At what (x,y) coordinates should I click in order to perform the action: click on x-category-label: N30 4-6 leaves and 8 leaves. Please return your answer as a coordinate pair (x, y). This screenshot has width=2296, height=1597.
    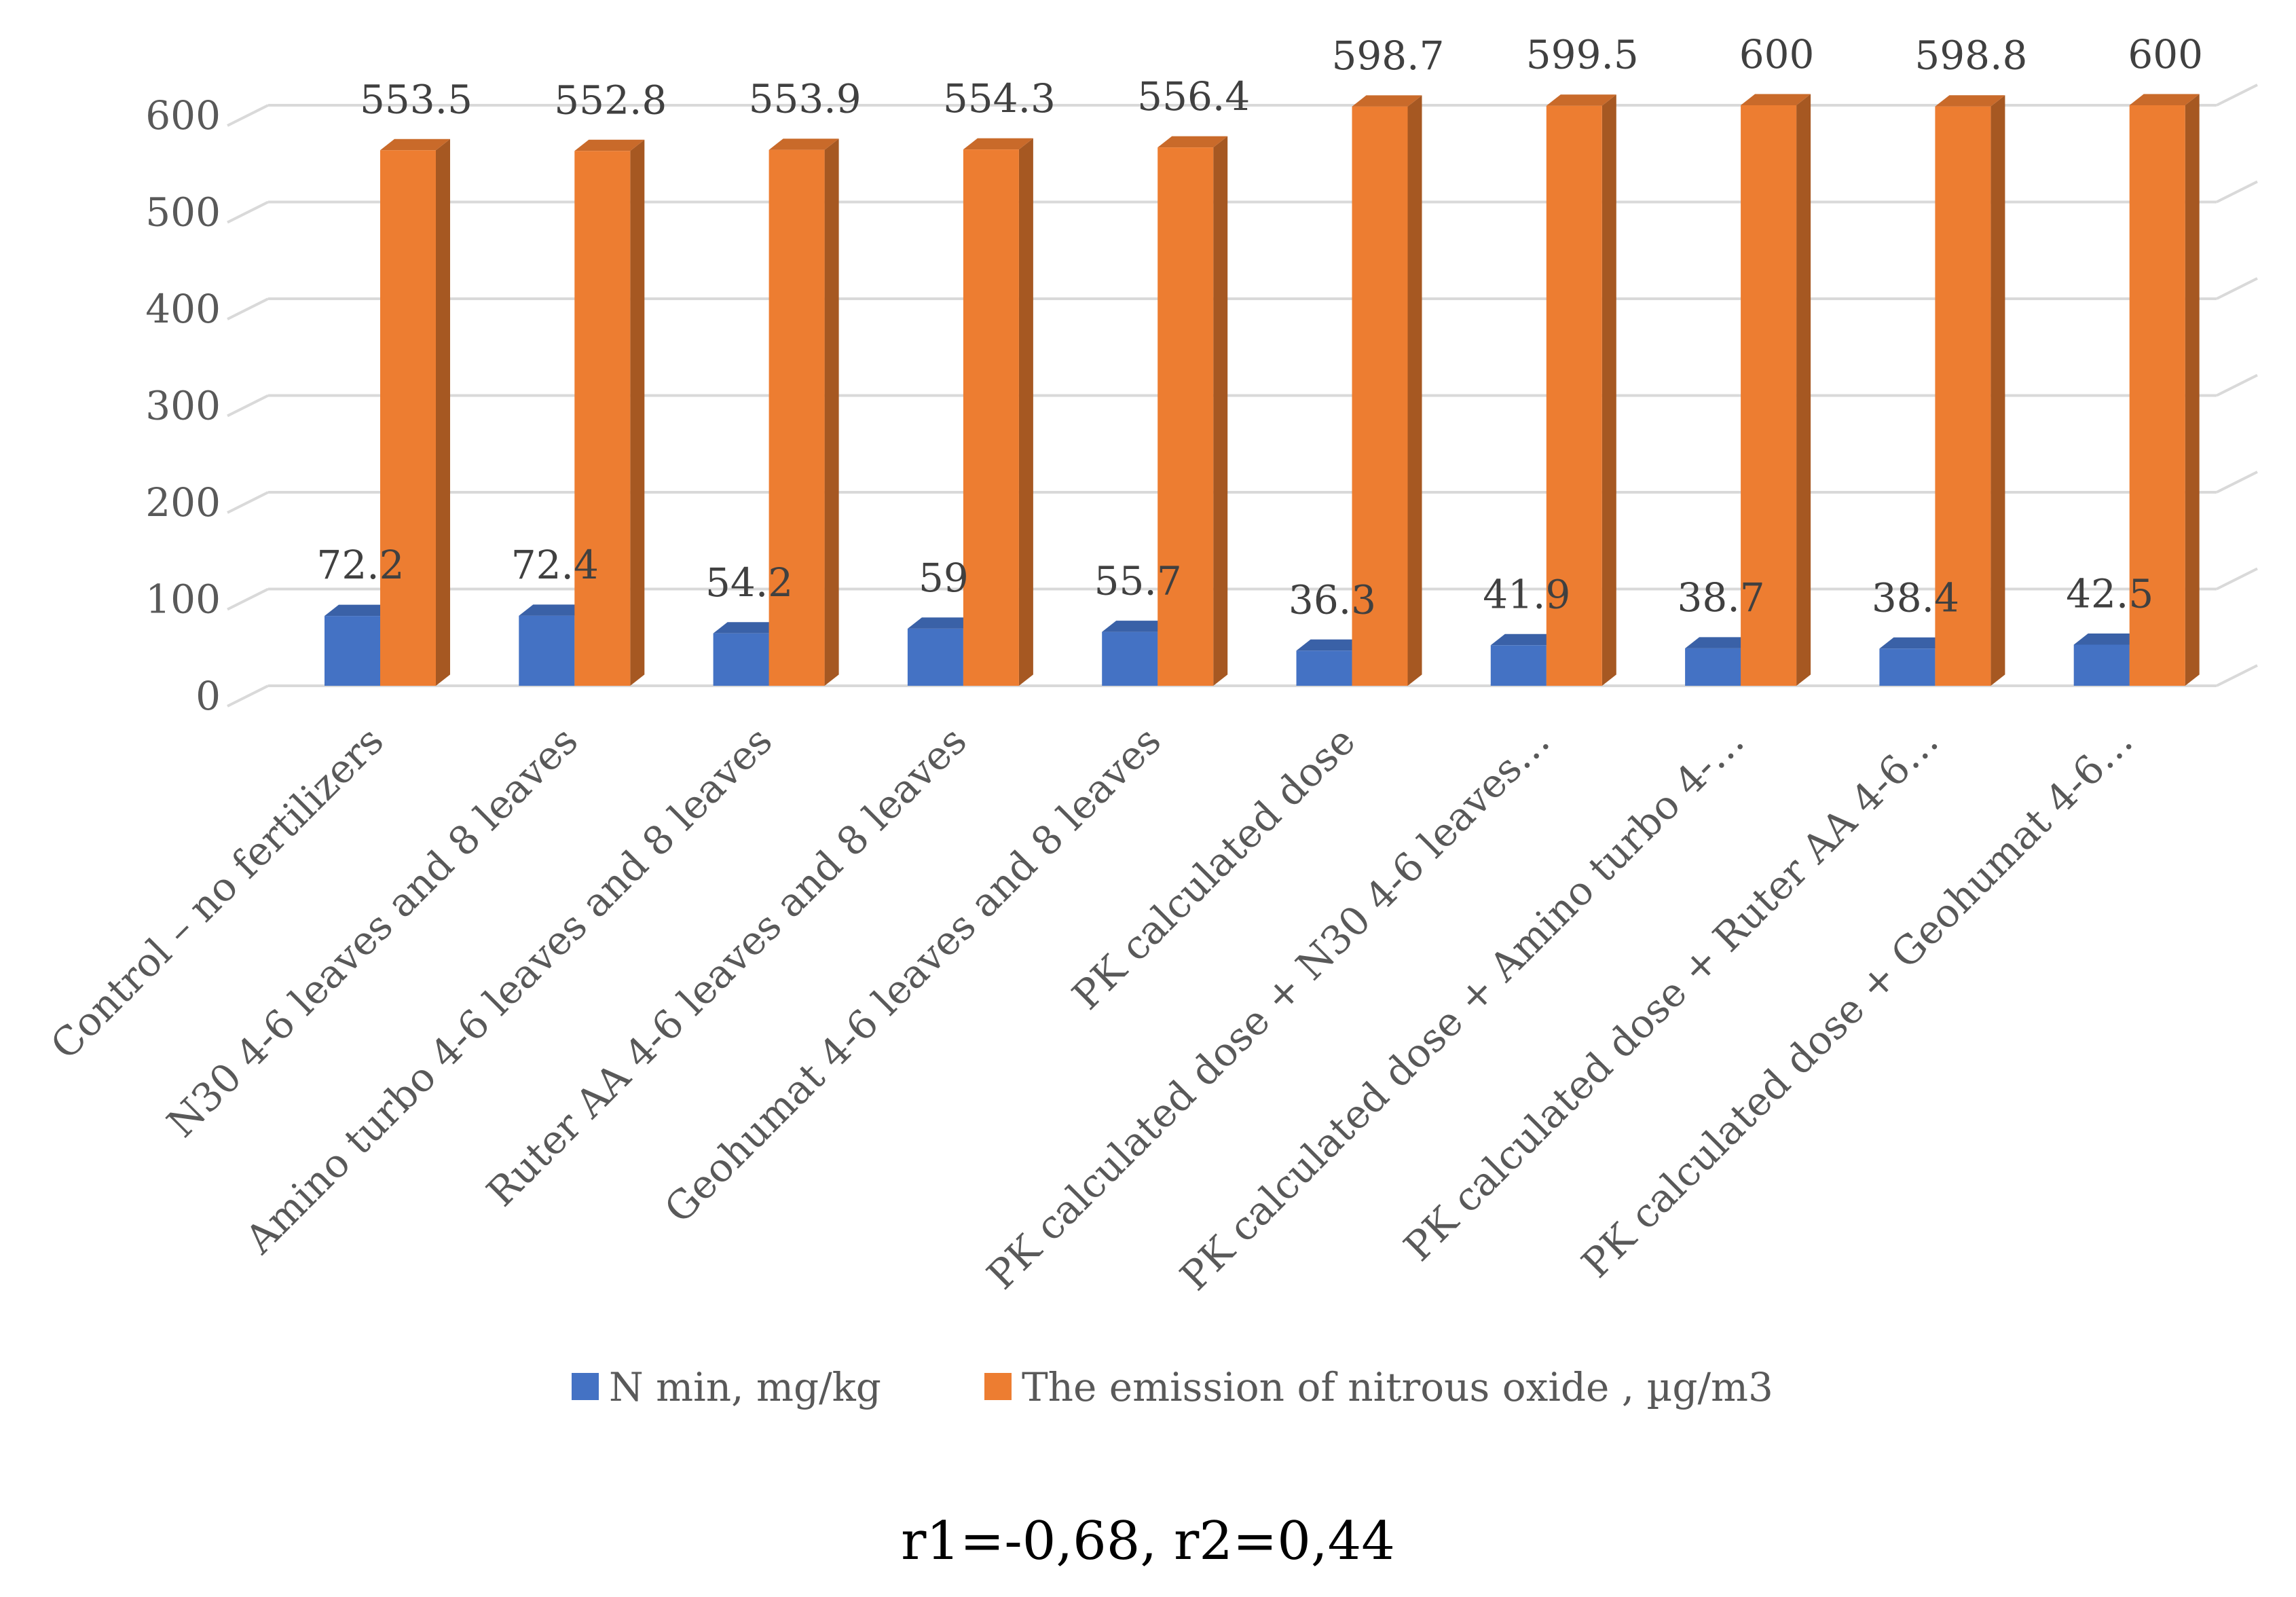
    Looking at the image, I should click on (372, 932).